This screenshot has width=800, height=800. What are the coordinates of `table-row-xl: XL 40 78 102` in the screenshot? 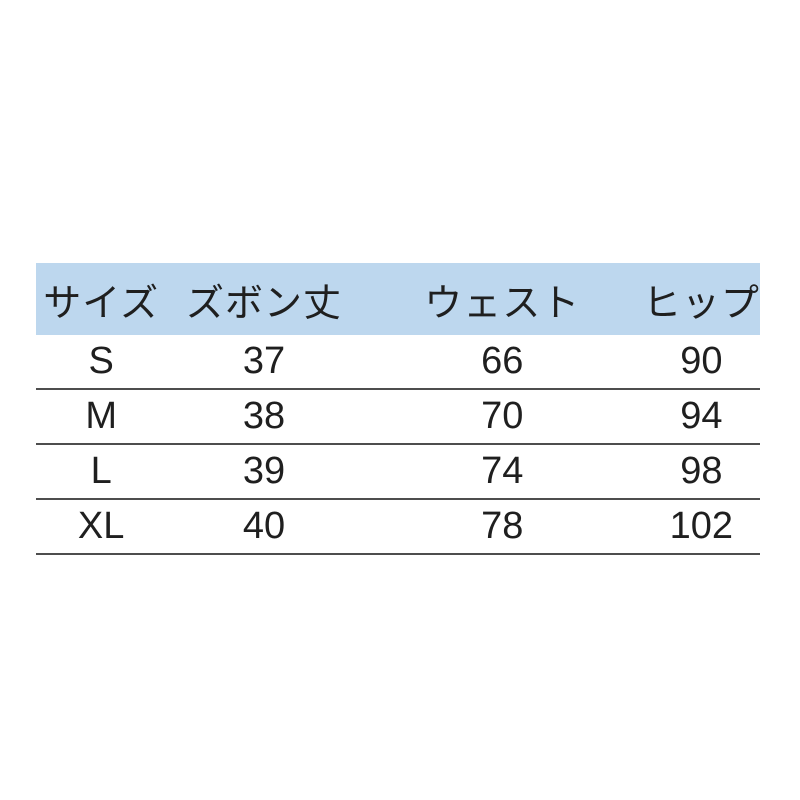 It's located at (398, 527).